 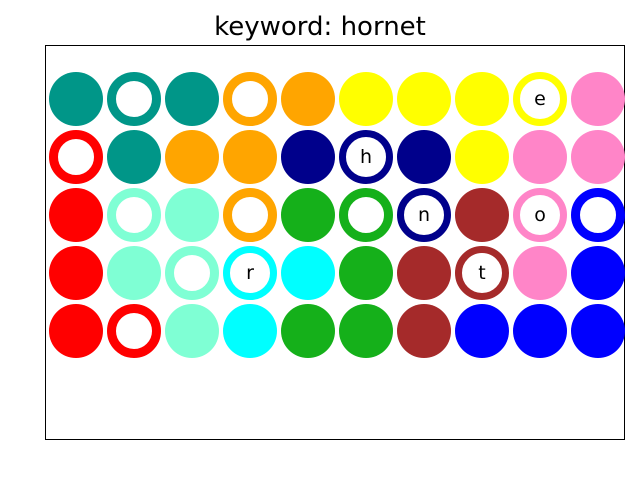 What do you see at coordinates (76, 99) in the screenshot?
I see `tile-r1-c1` at bounding box center [76, 99].